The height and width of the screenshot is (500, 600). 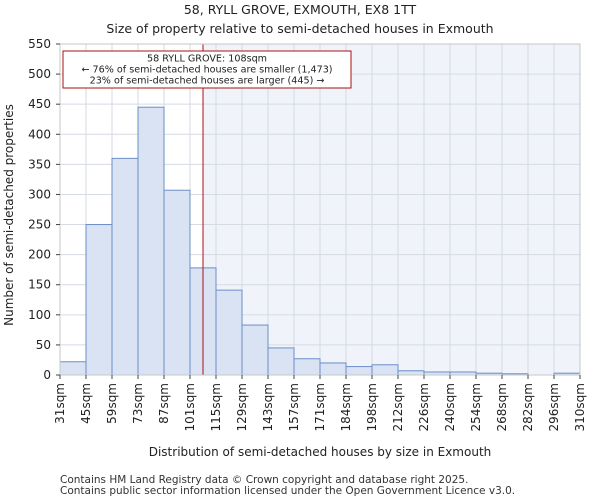 I want to click on y-tick-label: 450, so click(x=39, y=104).